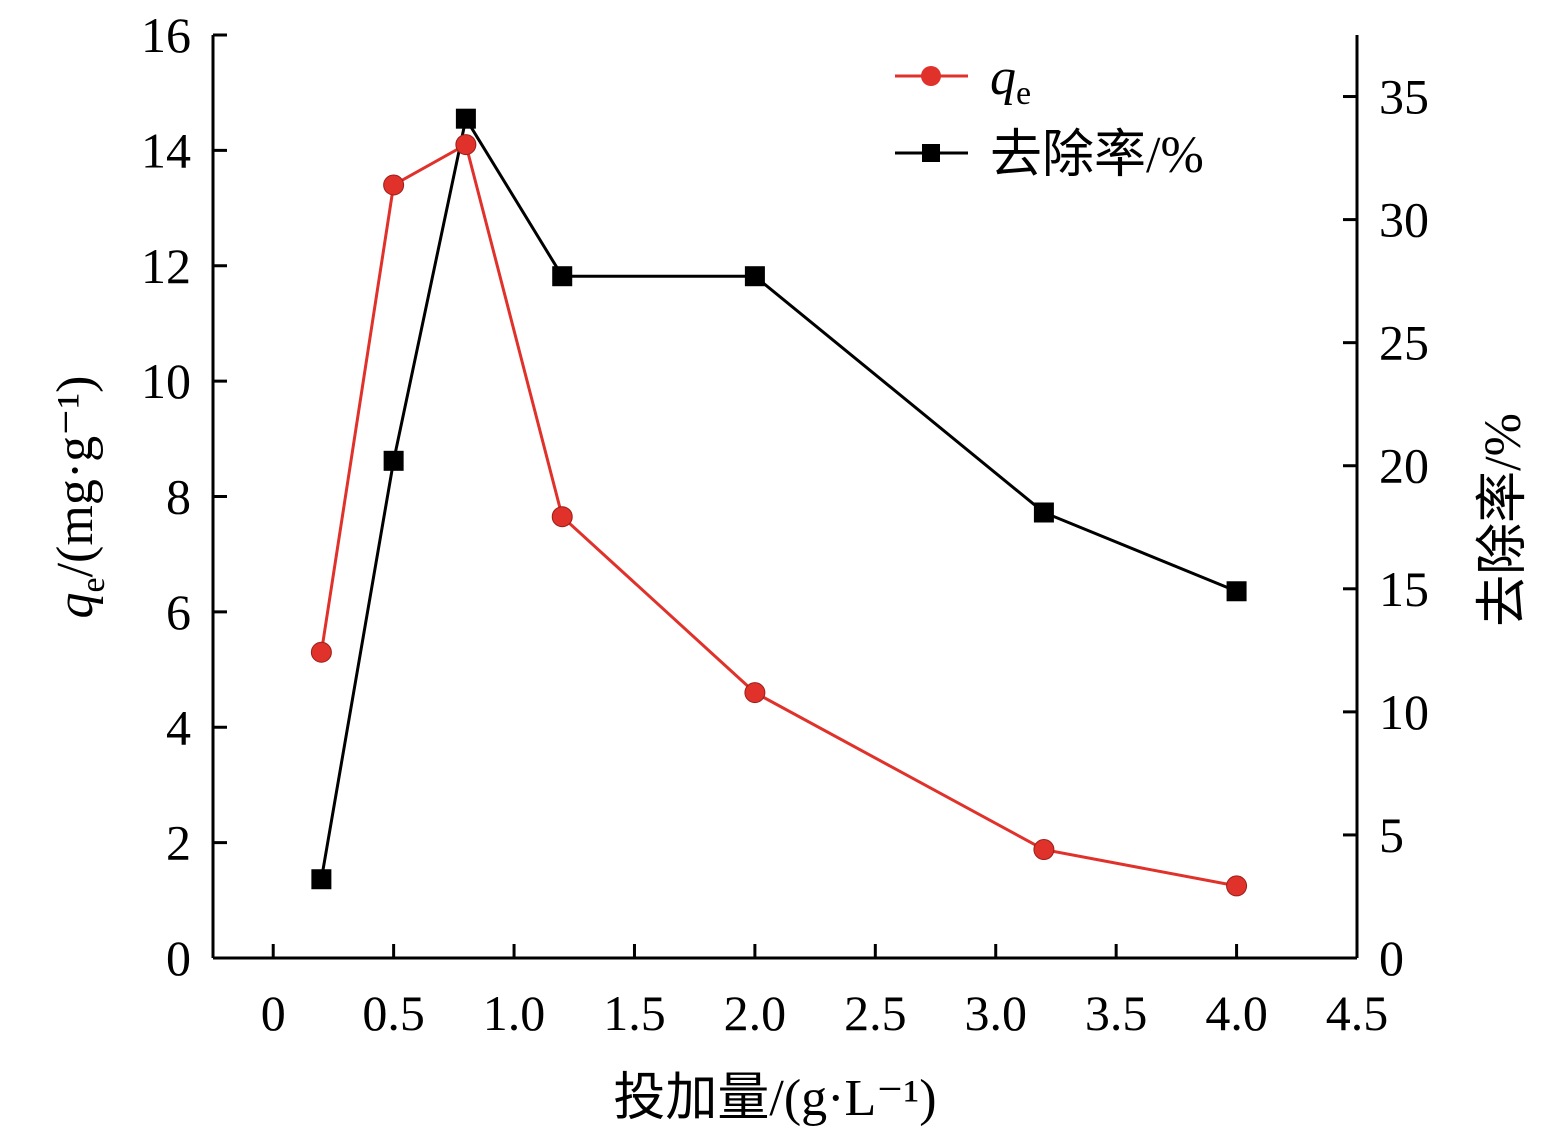 The height and width of the screenshot is (1136, 1551). Describe the element at coordinates (166, 35) in the screenshot. I see `y-left-tick-label: 16` at that location.